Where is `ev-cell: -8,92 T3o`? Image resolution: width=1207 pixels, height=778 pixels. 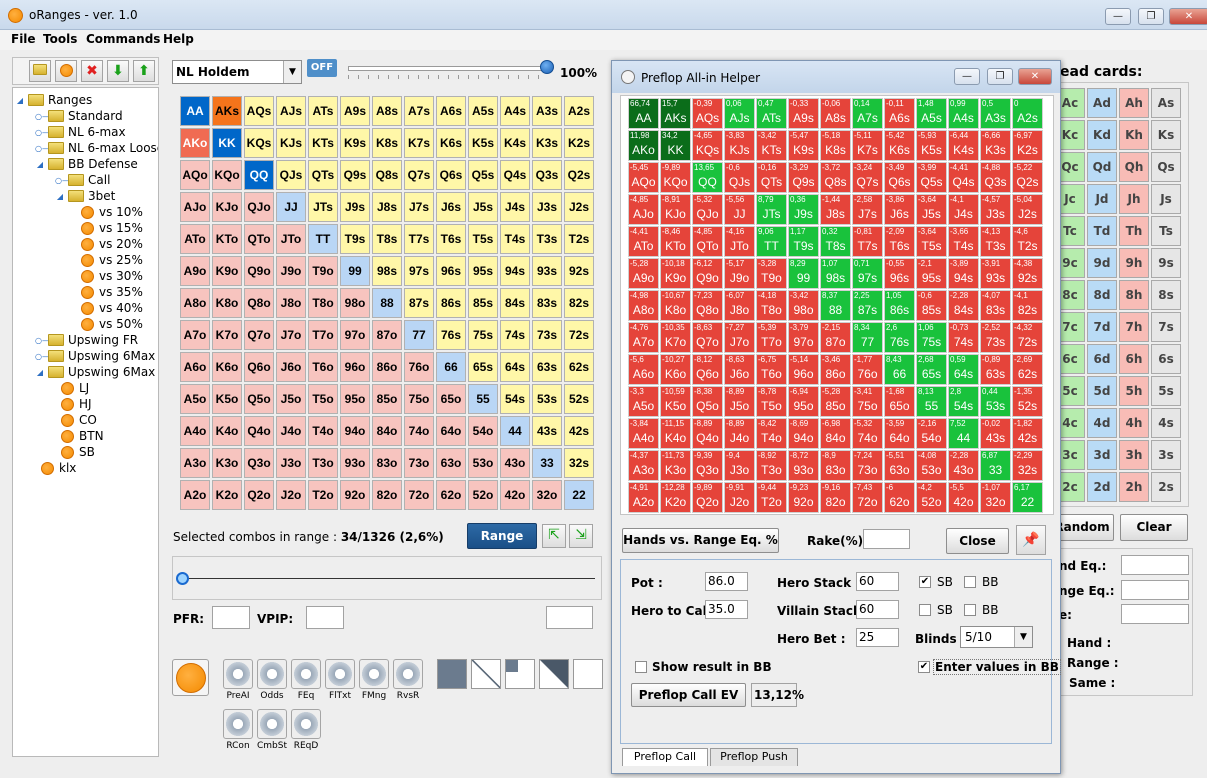
ev-cell: -8,92 T3o is located at coordinates (771, 465).